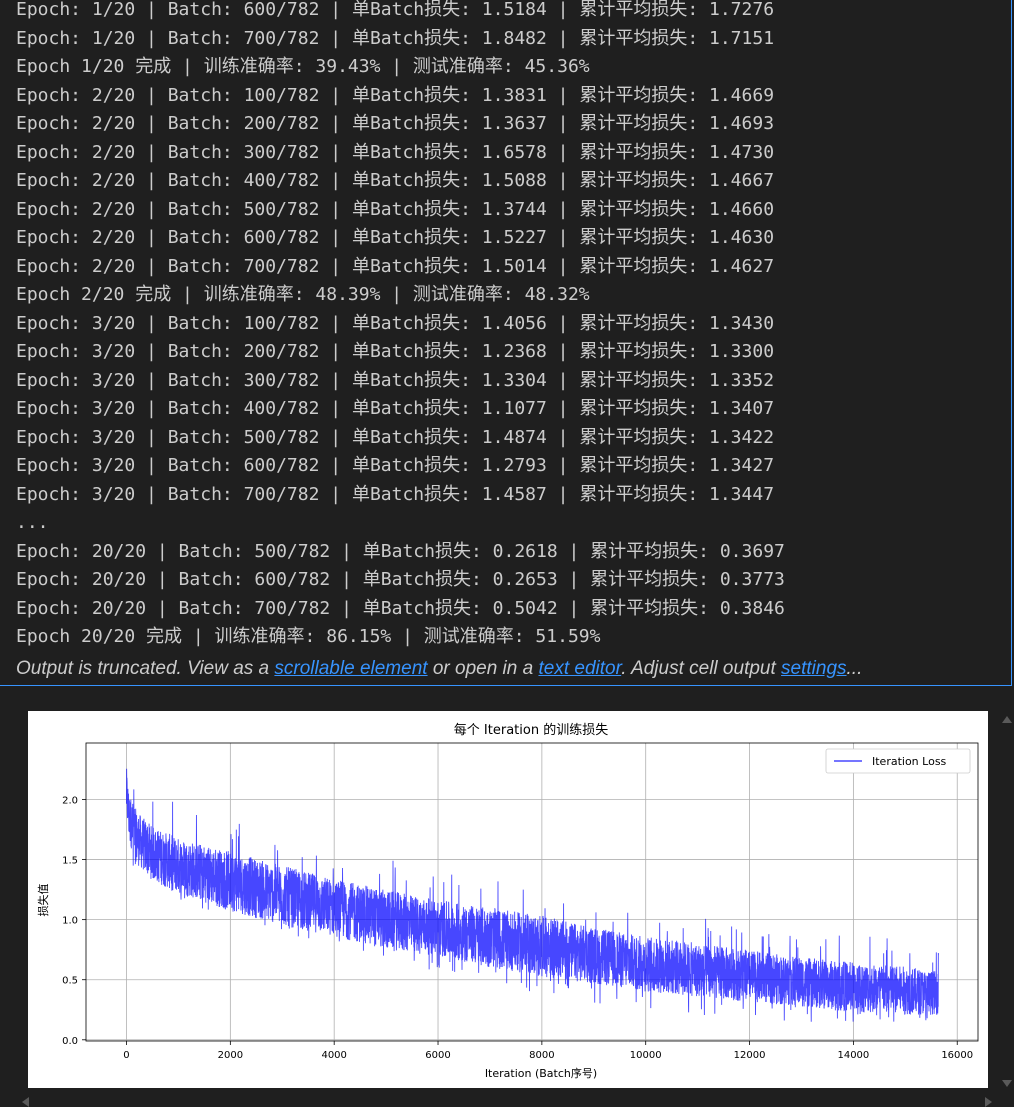 The image size is (1014, 1107). Describe the element at coordinates (437, 1055) in the screenshot. I see `x-tick-label: 6000` at that location.